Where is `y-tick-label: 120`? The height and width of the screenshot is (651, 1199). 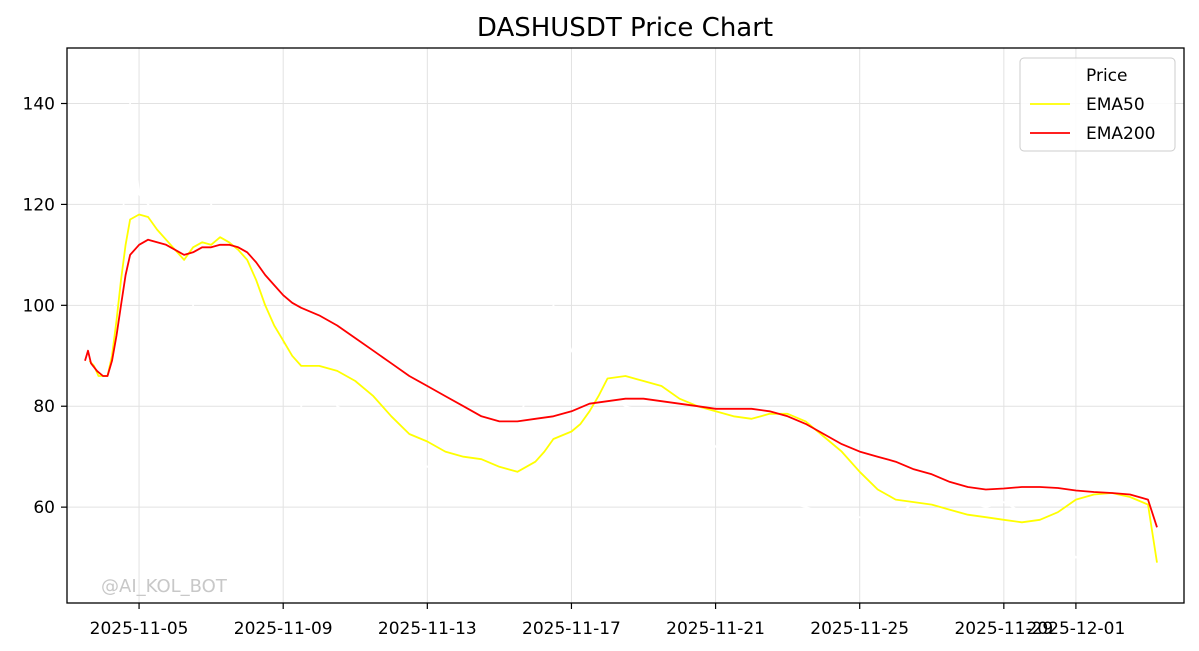 y-tick-label: 120 is located at coordinates (39, 205).